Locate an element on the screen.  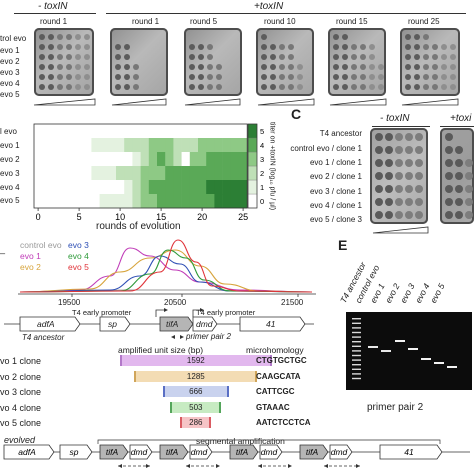
heat-xlabel: rounds of evolution is located at coordinates (138, 226).